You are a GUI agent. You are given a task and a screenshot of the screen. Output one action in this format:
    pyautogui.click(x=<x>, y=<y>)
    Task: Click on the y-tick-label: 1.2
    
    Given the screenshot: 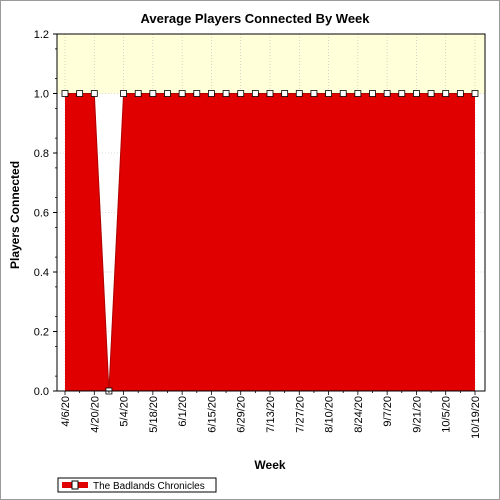 What is the action you would take?
    pyautogui.click(x=41, y=35)
    